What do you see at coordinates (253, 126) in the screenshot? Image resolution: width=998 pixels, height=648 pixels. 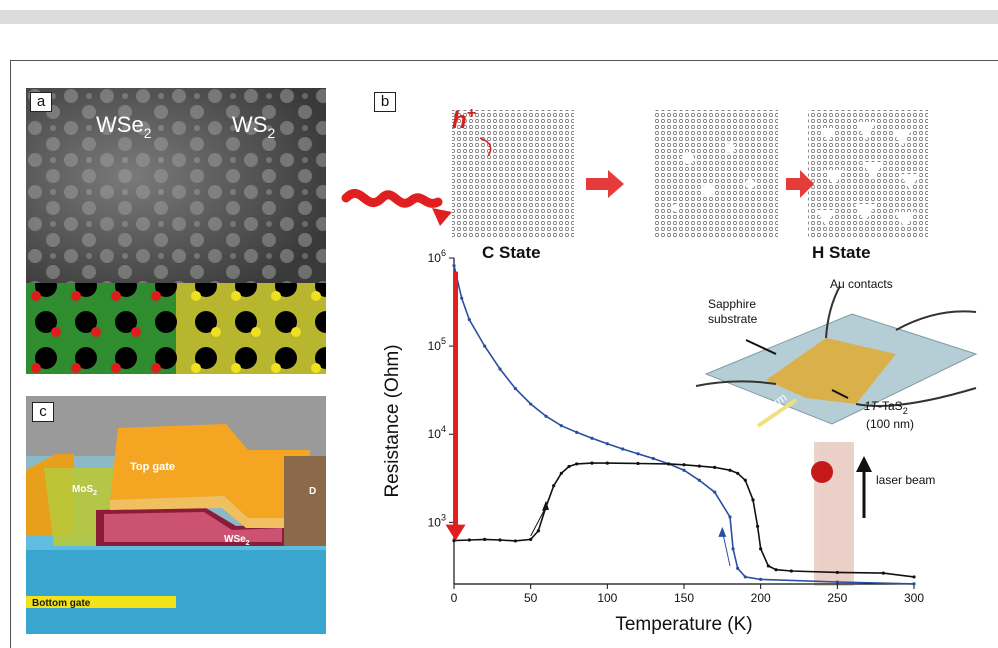 I see `panel-a-ws2-label: WS2` at bounding box center [253, 126].